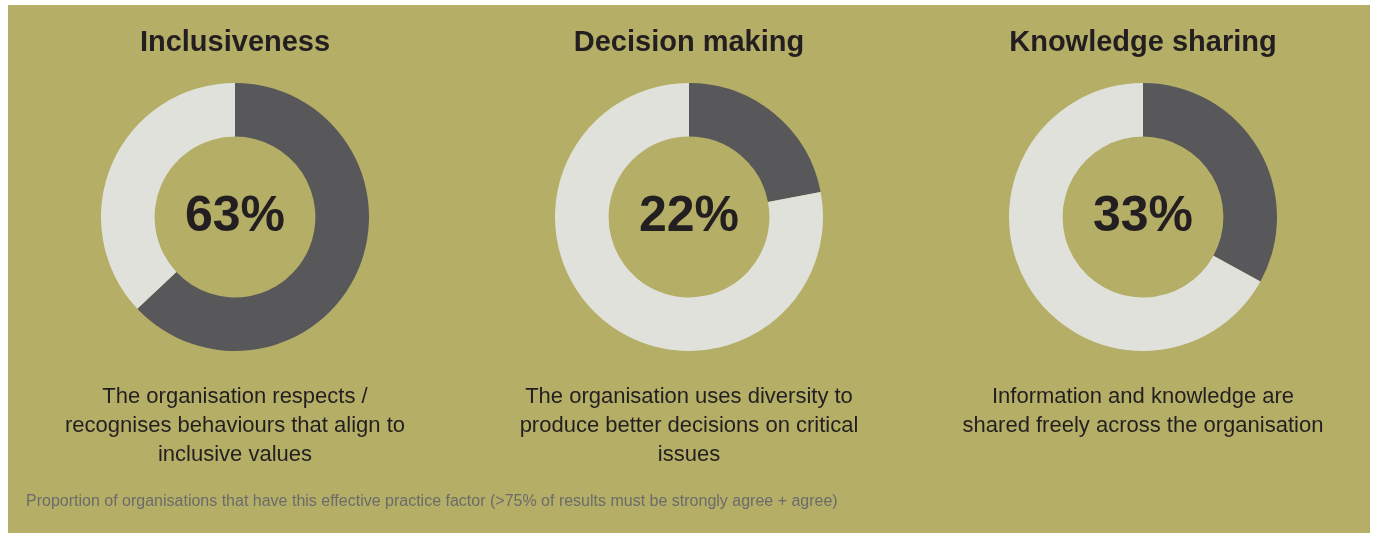 The height and width of the screenshot is (533, 1383). Describe the element at coordinates (689, 41) in the screenshot. I see `chart-title: Decision making` at that location.